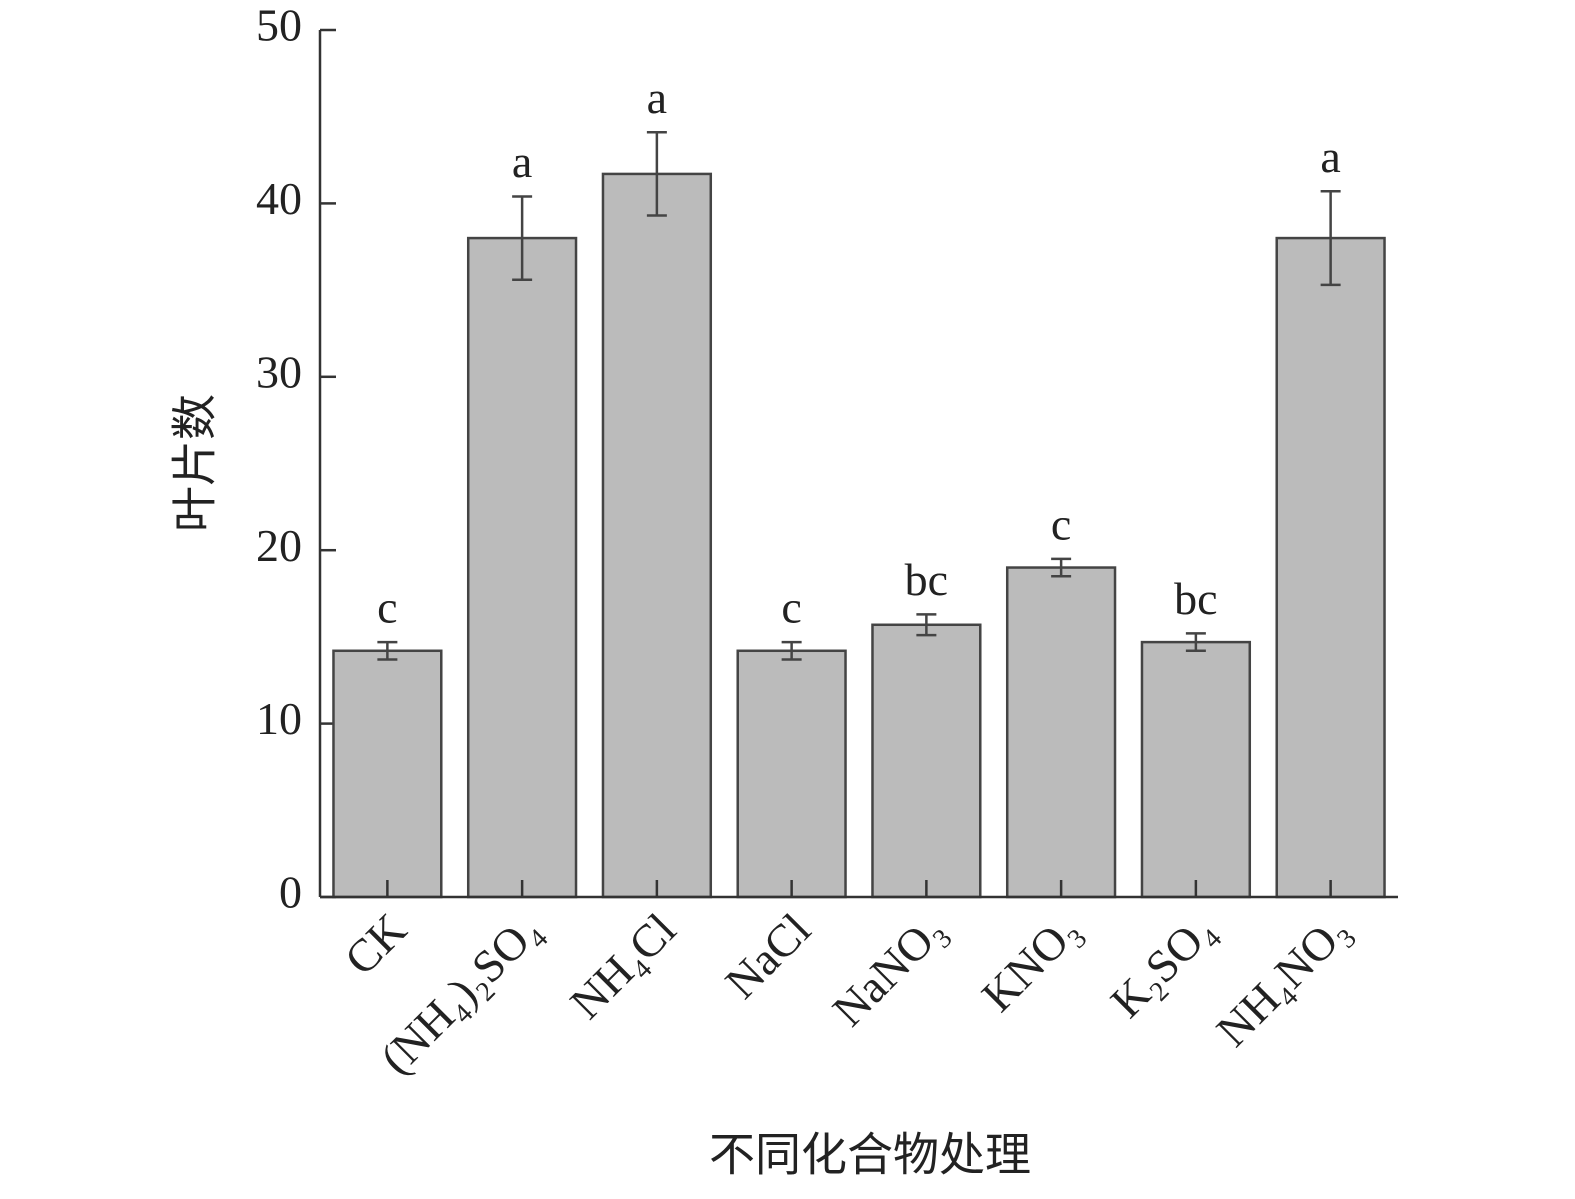 The image size is (1575, 1199). I want to click on x-tick-label: NH₄NO₃, so click(1282, 979).